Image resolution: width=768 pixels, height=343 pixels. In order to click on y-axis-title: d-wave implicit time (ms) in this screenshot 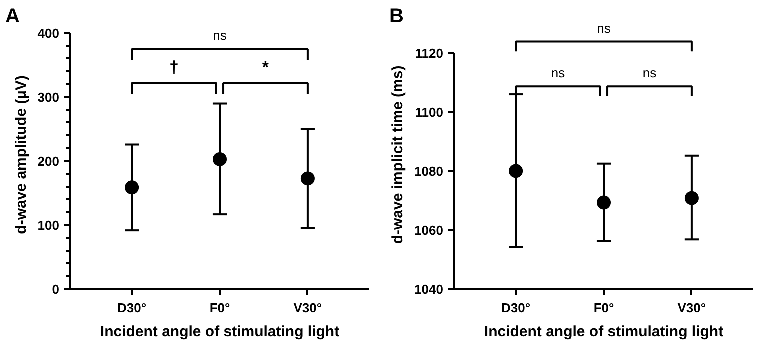, I will do `click(398, 155)`.